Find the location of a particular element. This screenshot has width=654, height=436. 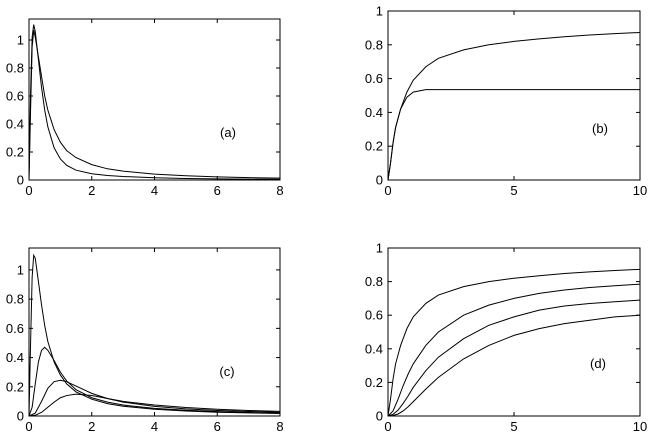

panel-label: (c) is located at coordinates (226, 371).